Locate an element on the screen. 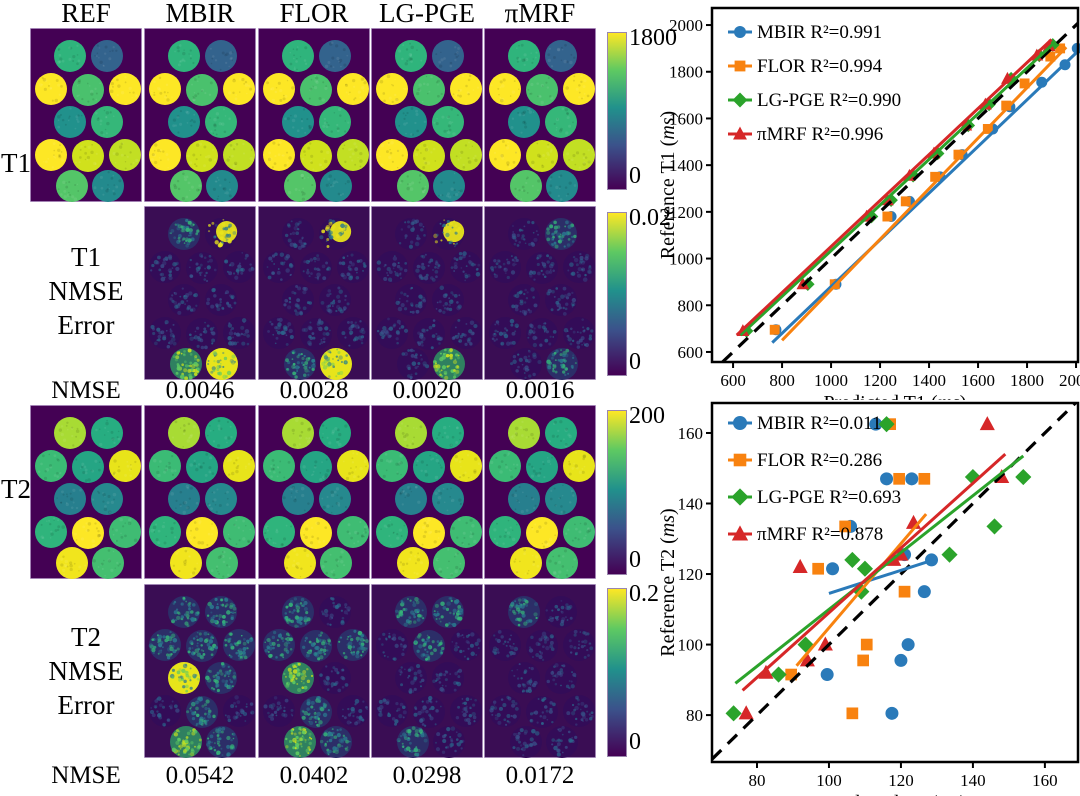  t1-map-REF is located at coordinates (86, 115).